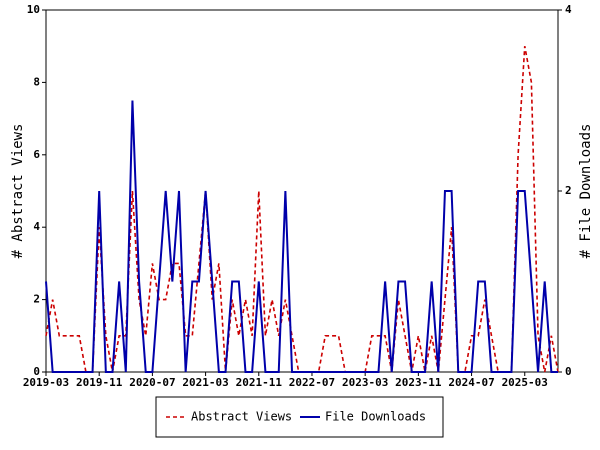 The height and width of the screenshot is (450, 600). Describe the element at coordinates (312, 382) in the screenshot. I see `x-tick-label: 2022-07` at that location.